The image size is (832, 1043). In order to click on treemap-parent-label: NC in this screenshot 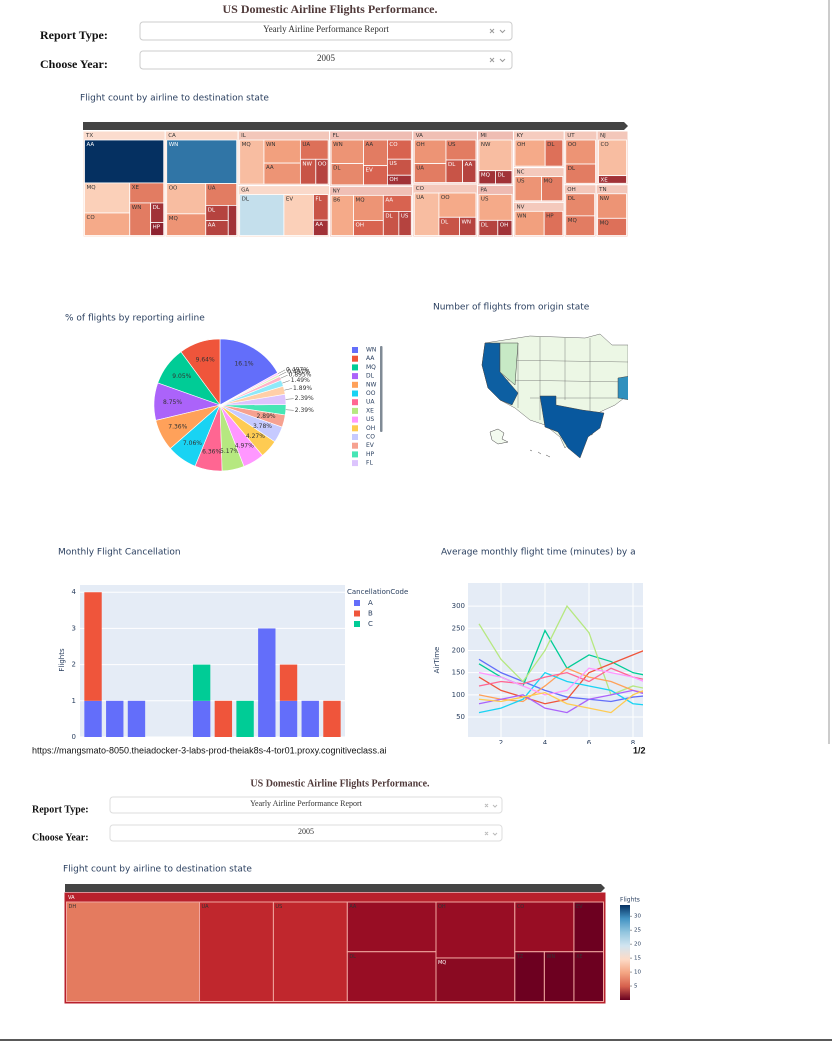, I will do `click(520, 173)`.